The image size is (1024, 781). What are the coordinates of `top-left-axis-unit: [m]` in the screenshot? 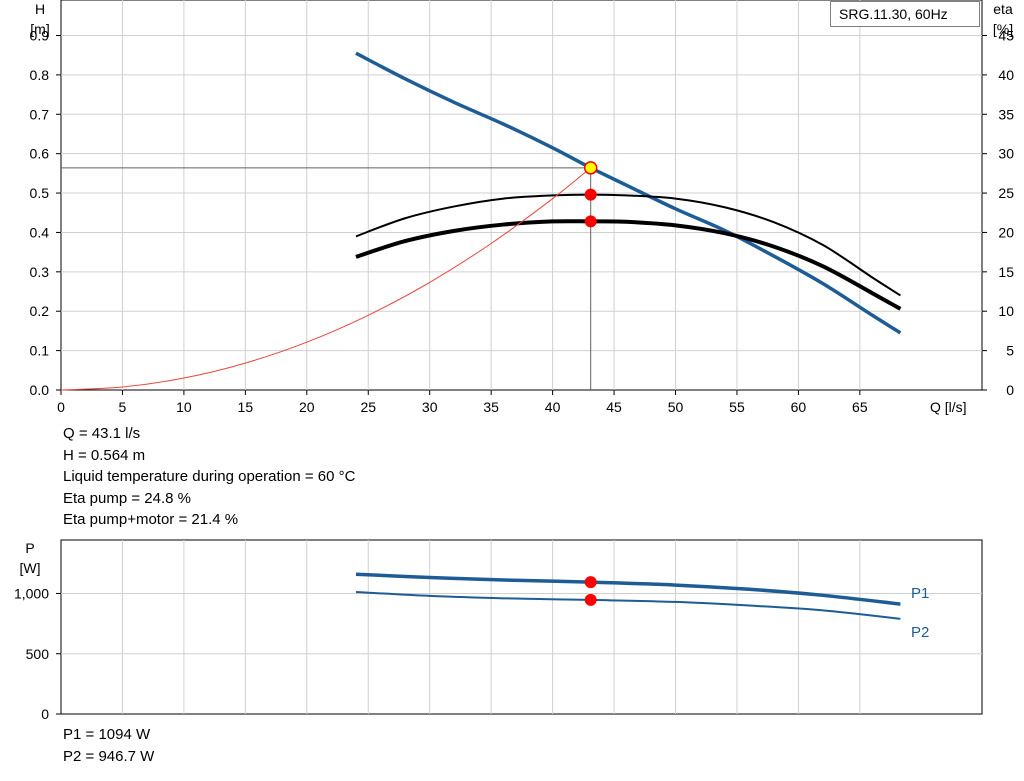 It's located at (39, 29).